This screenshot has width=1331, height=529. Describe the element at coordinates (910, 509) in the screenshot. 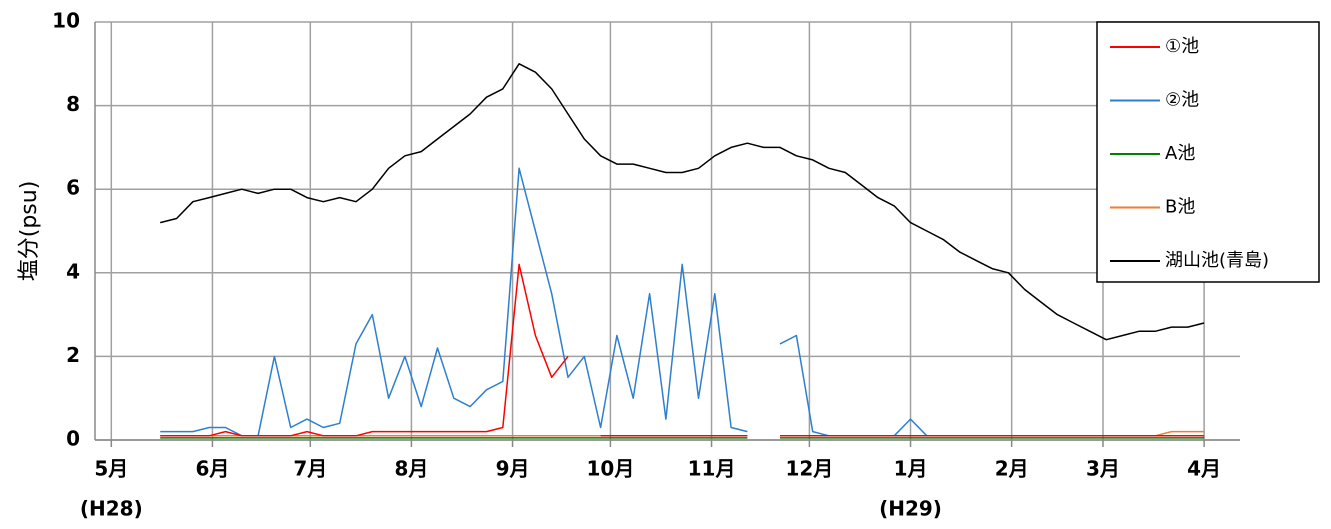

I see `era-label: (H29)` at that location.